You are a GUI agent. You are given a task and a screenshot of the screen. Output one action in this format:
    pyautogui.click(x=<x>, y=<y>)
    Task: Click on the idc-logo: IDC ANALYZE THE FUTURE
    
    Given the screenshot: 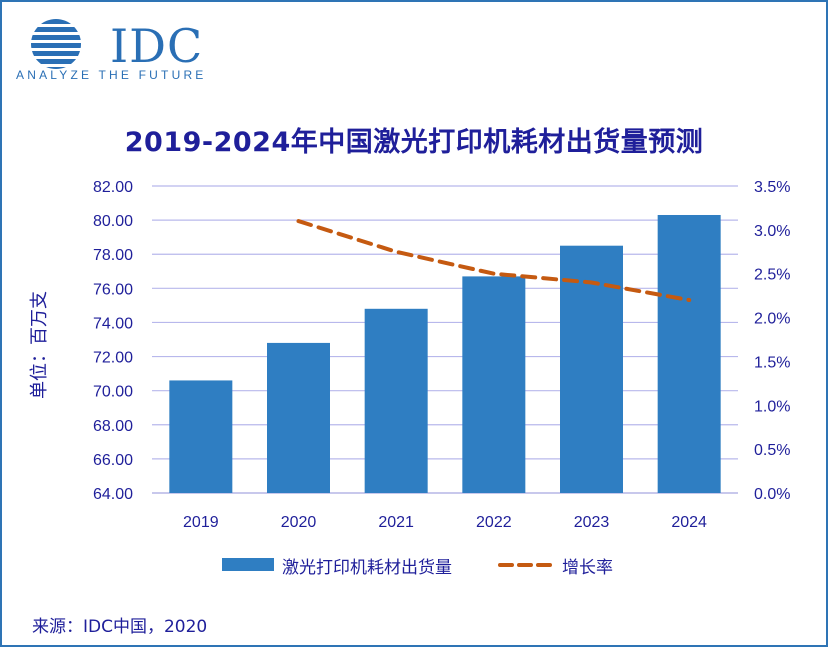 What is the action you would take?
    pyautogui.click(x=119, y=48)
    